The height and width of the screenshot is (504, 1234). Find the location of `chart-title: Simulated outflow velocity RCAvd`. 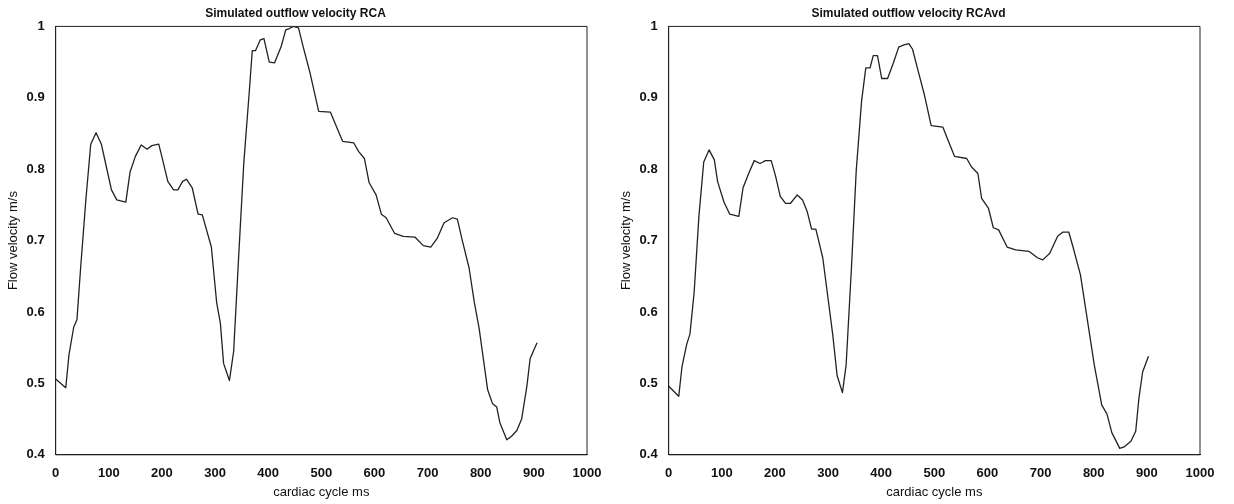

chart-title: Simulated outflow velocity RCAvd is located at coordinates (908, 12).